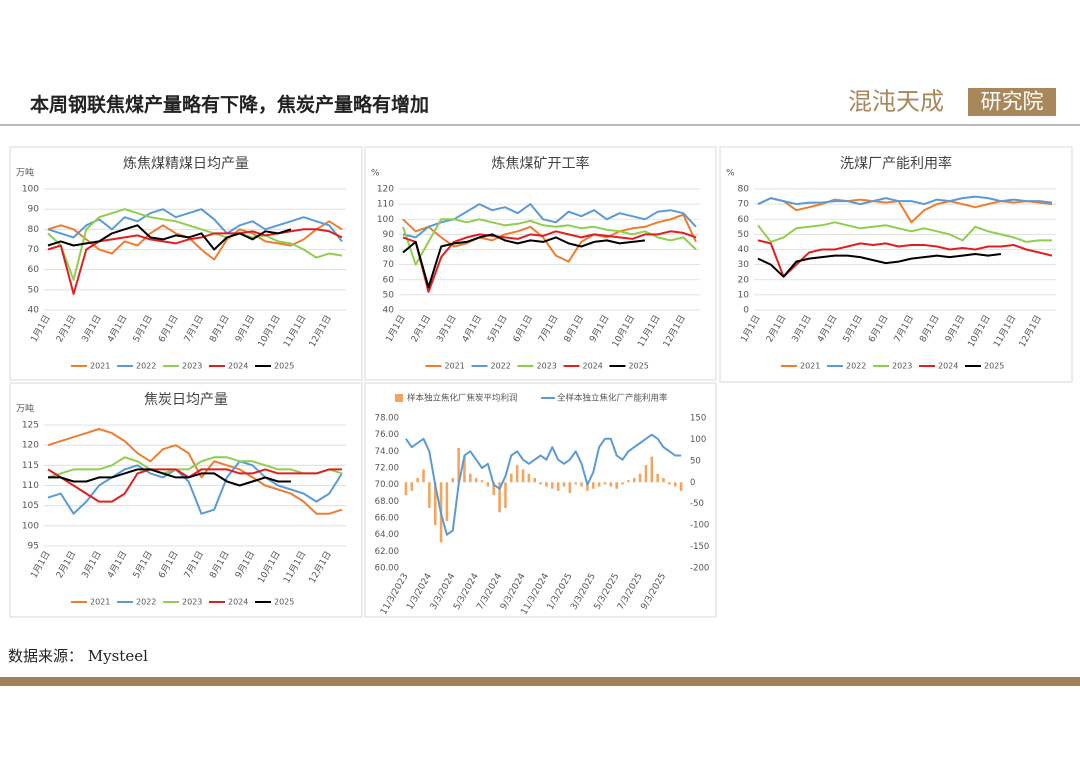 Image resolution: width=1080 pixels, height=764 pixels. I want to click on y-tick-label: 90, so click(389, 235).